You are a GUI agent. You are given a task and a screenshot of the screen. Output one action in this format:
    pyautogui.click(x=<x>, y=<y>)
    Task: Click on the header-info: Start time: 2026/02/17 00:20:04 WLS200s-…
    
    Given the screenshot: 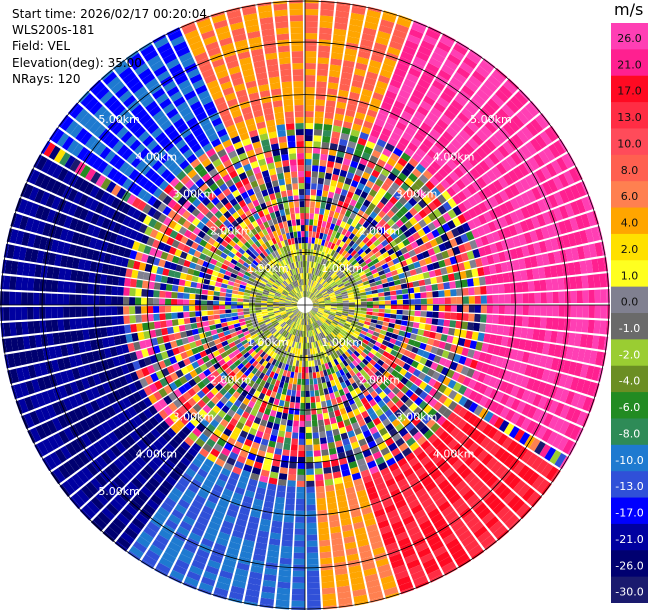 What is the action you would take?
    pyautogui.click(x=109, y=46)
    